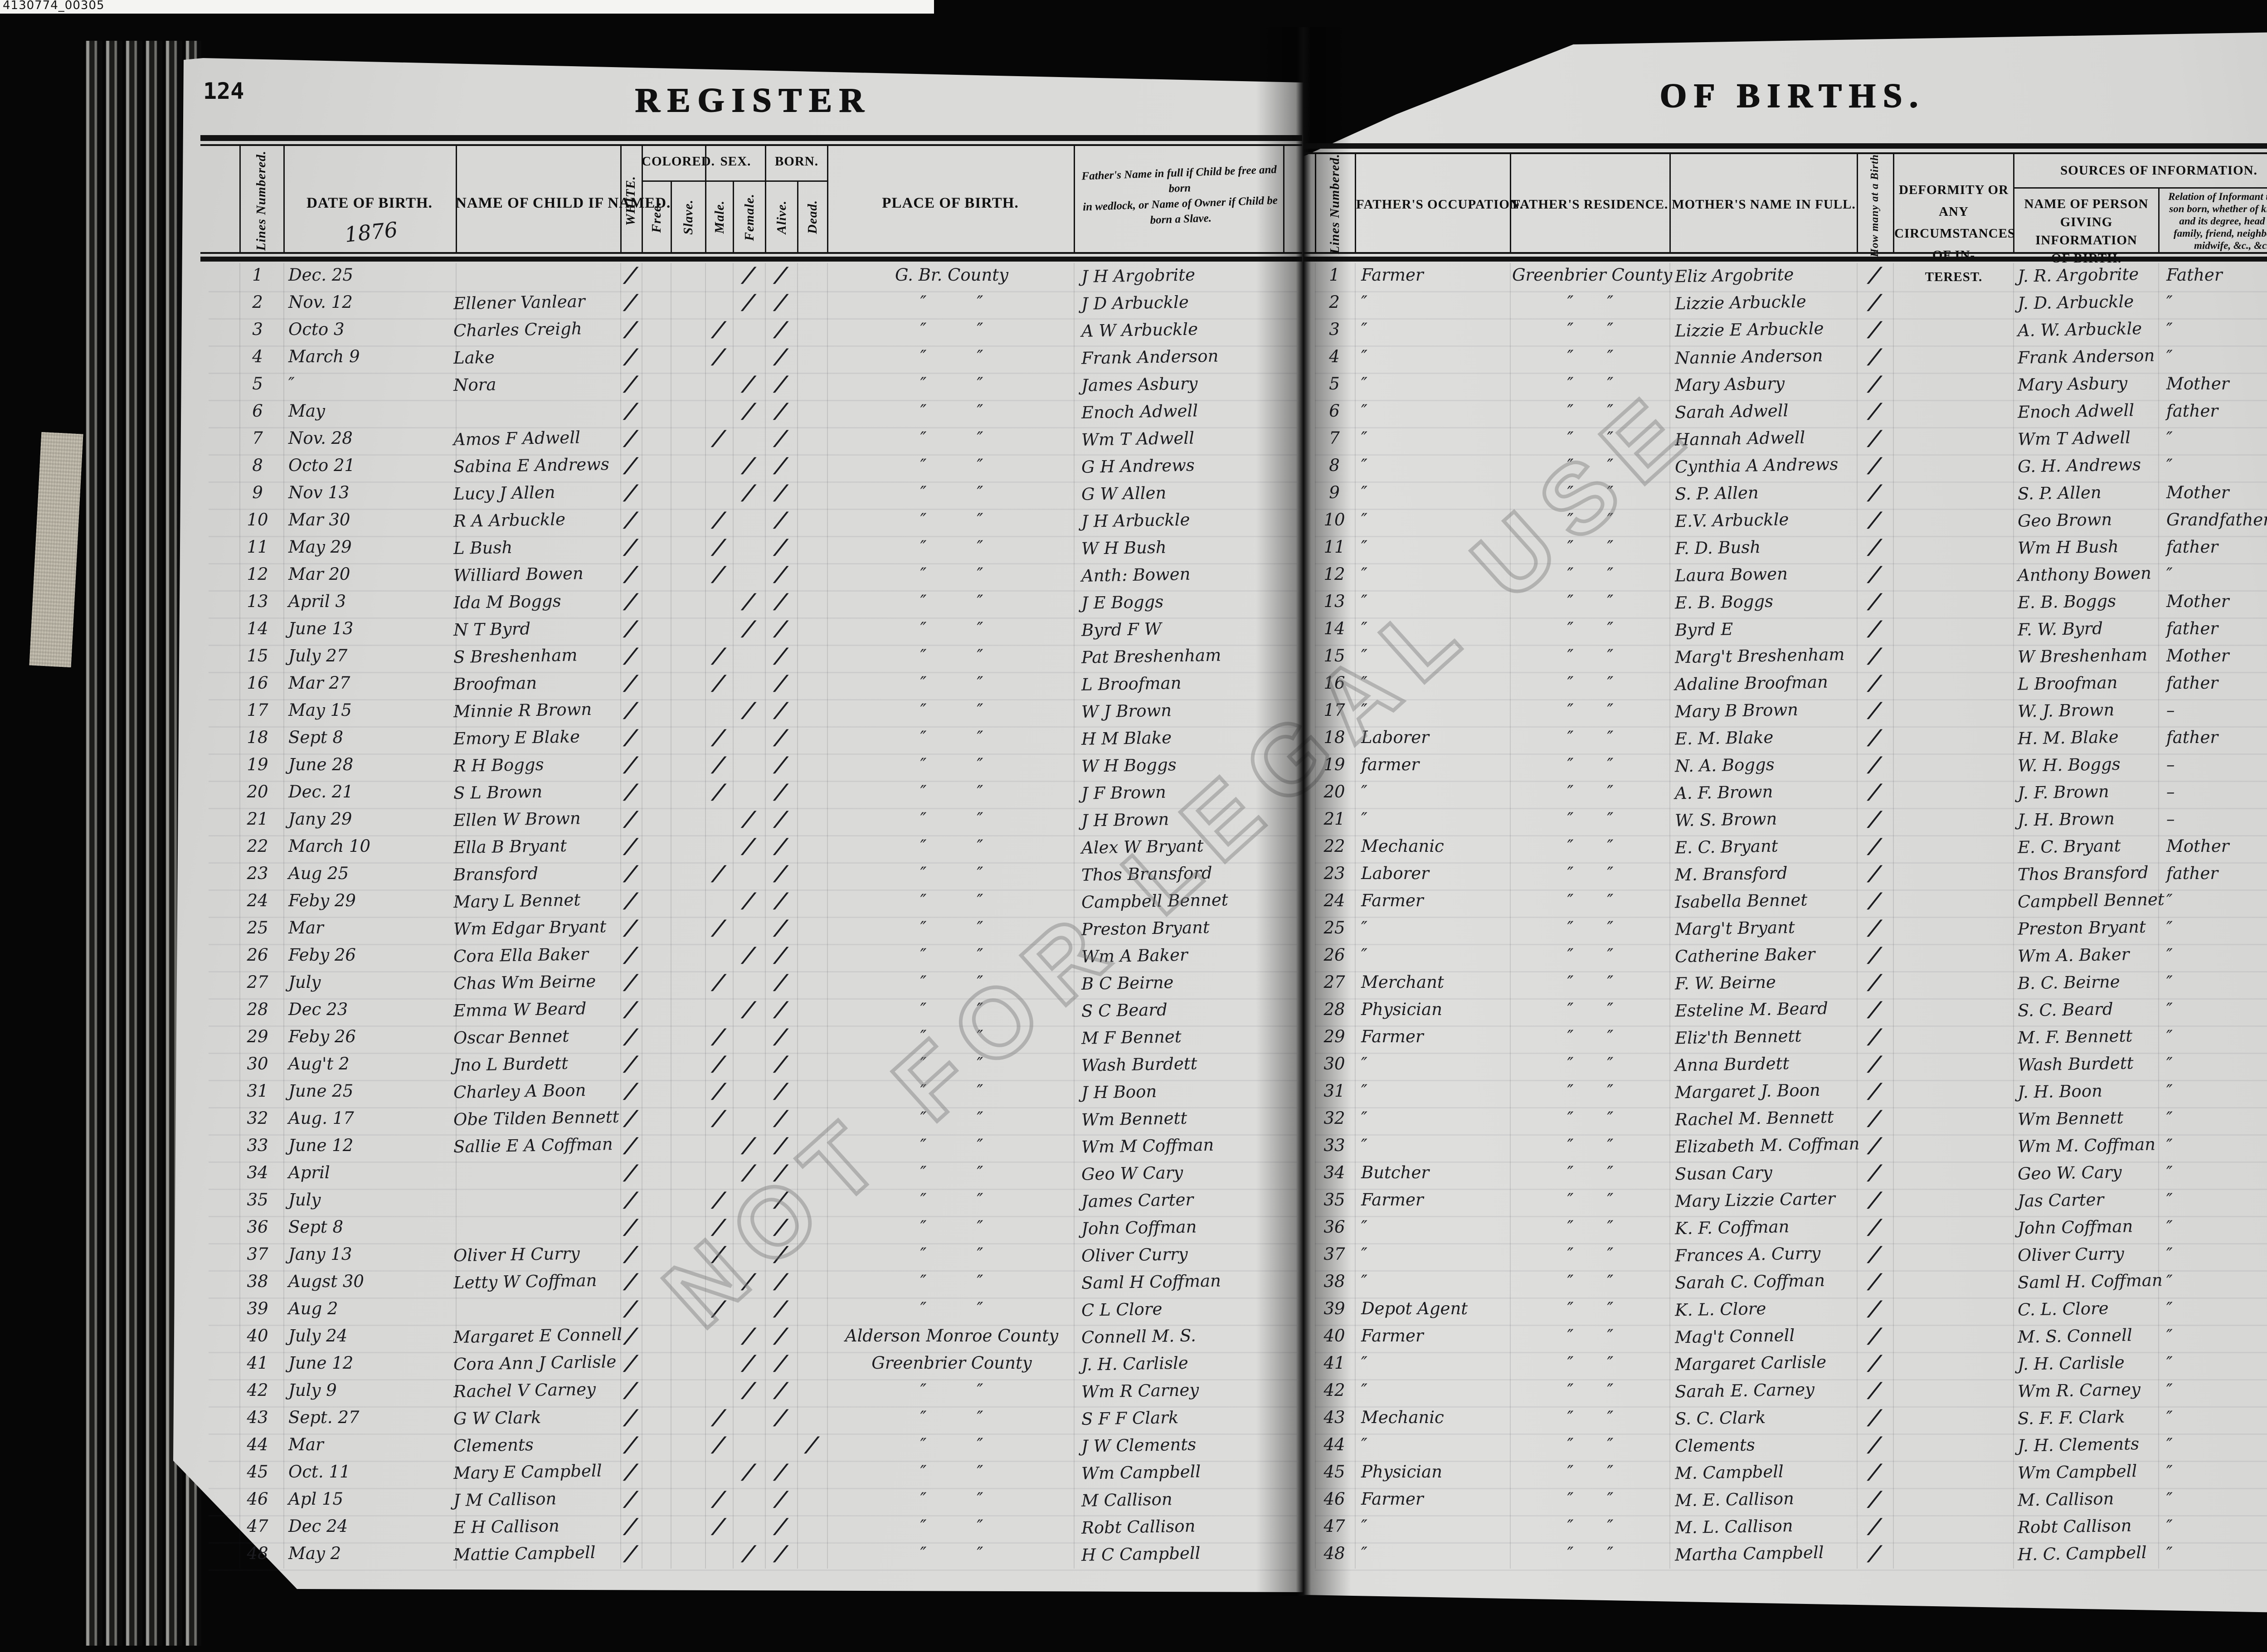 The height and width of the screenshot is (1652, 2267). What do you see at coordinates (1143, 847) in the screenshot?
I see `left-row-father-name: Alex W Bryant` at bounding box center [1143, 847].